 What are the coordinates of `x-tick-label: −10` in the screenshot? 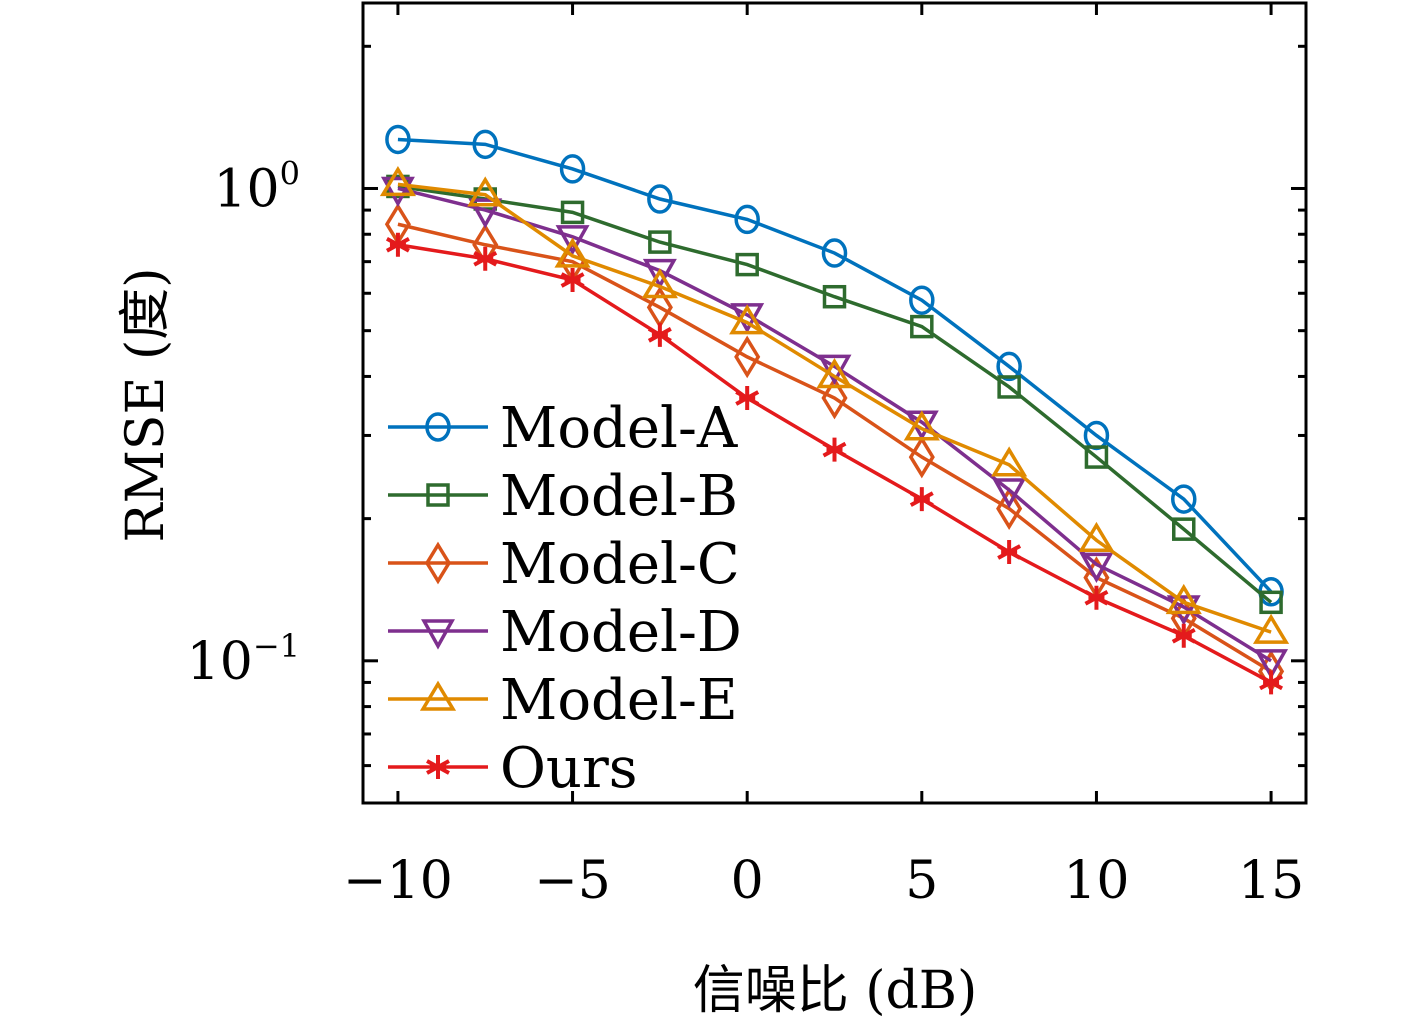 It's located at (398, 881).